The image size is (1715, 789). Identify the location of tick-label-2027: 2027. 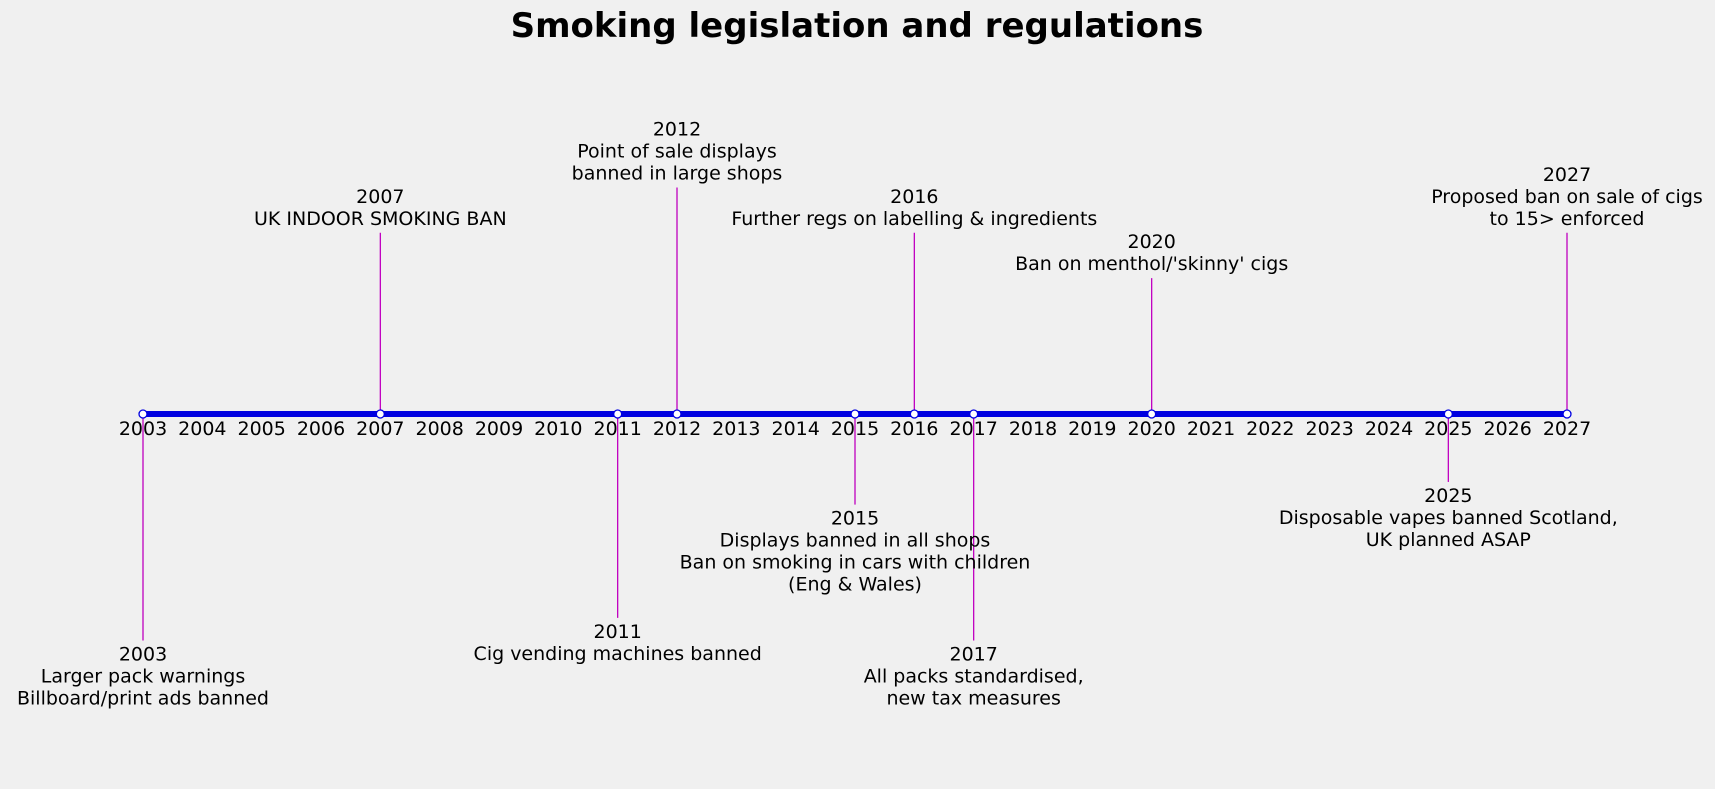
(1567, 429).